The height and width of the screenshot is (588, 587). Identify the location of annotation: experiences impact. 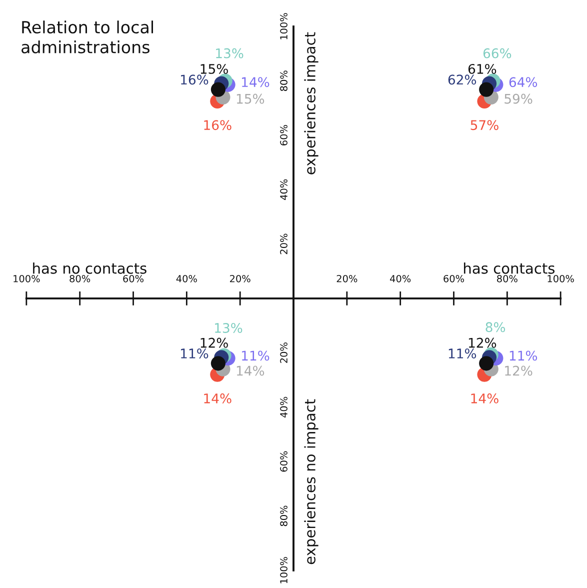
(311, 103).